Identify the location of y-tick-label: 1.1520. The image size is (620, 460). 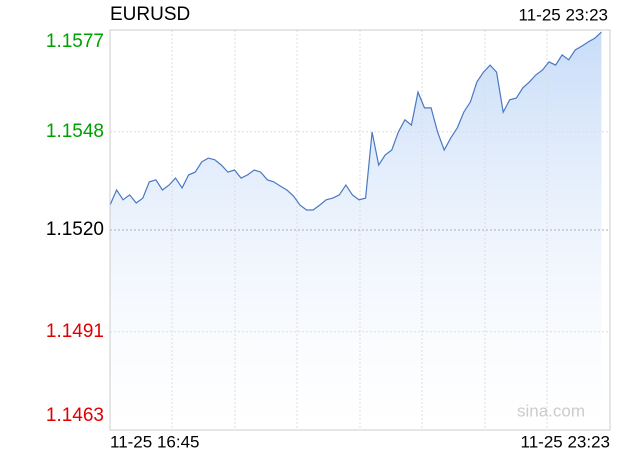
(75, 229).